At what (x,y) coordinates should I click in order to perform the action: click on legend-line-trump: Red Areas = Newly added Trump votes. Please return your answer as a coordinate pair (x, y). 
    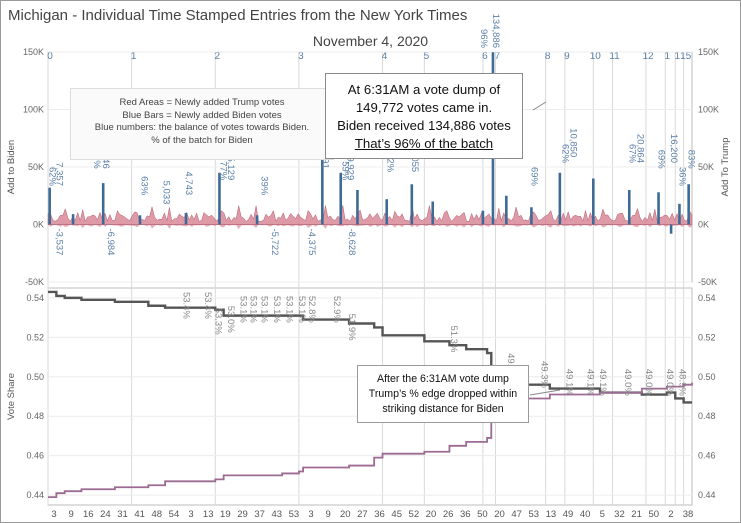
    Looking at the image, I should click on (202, 102).